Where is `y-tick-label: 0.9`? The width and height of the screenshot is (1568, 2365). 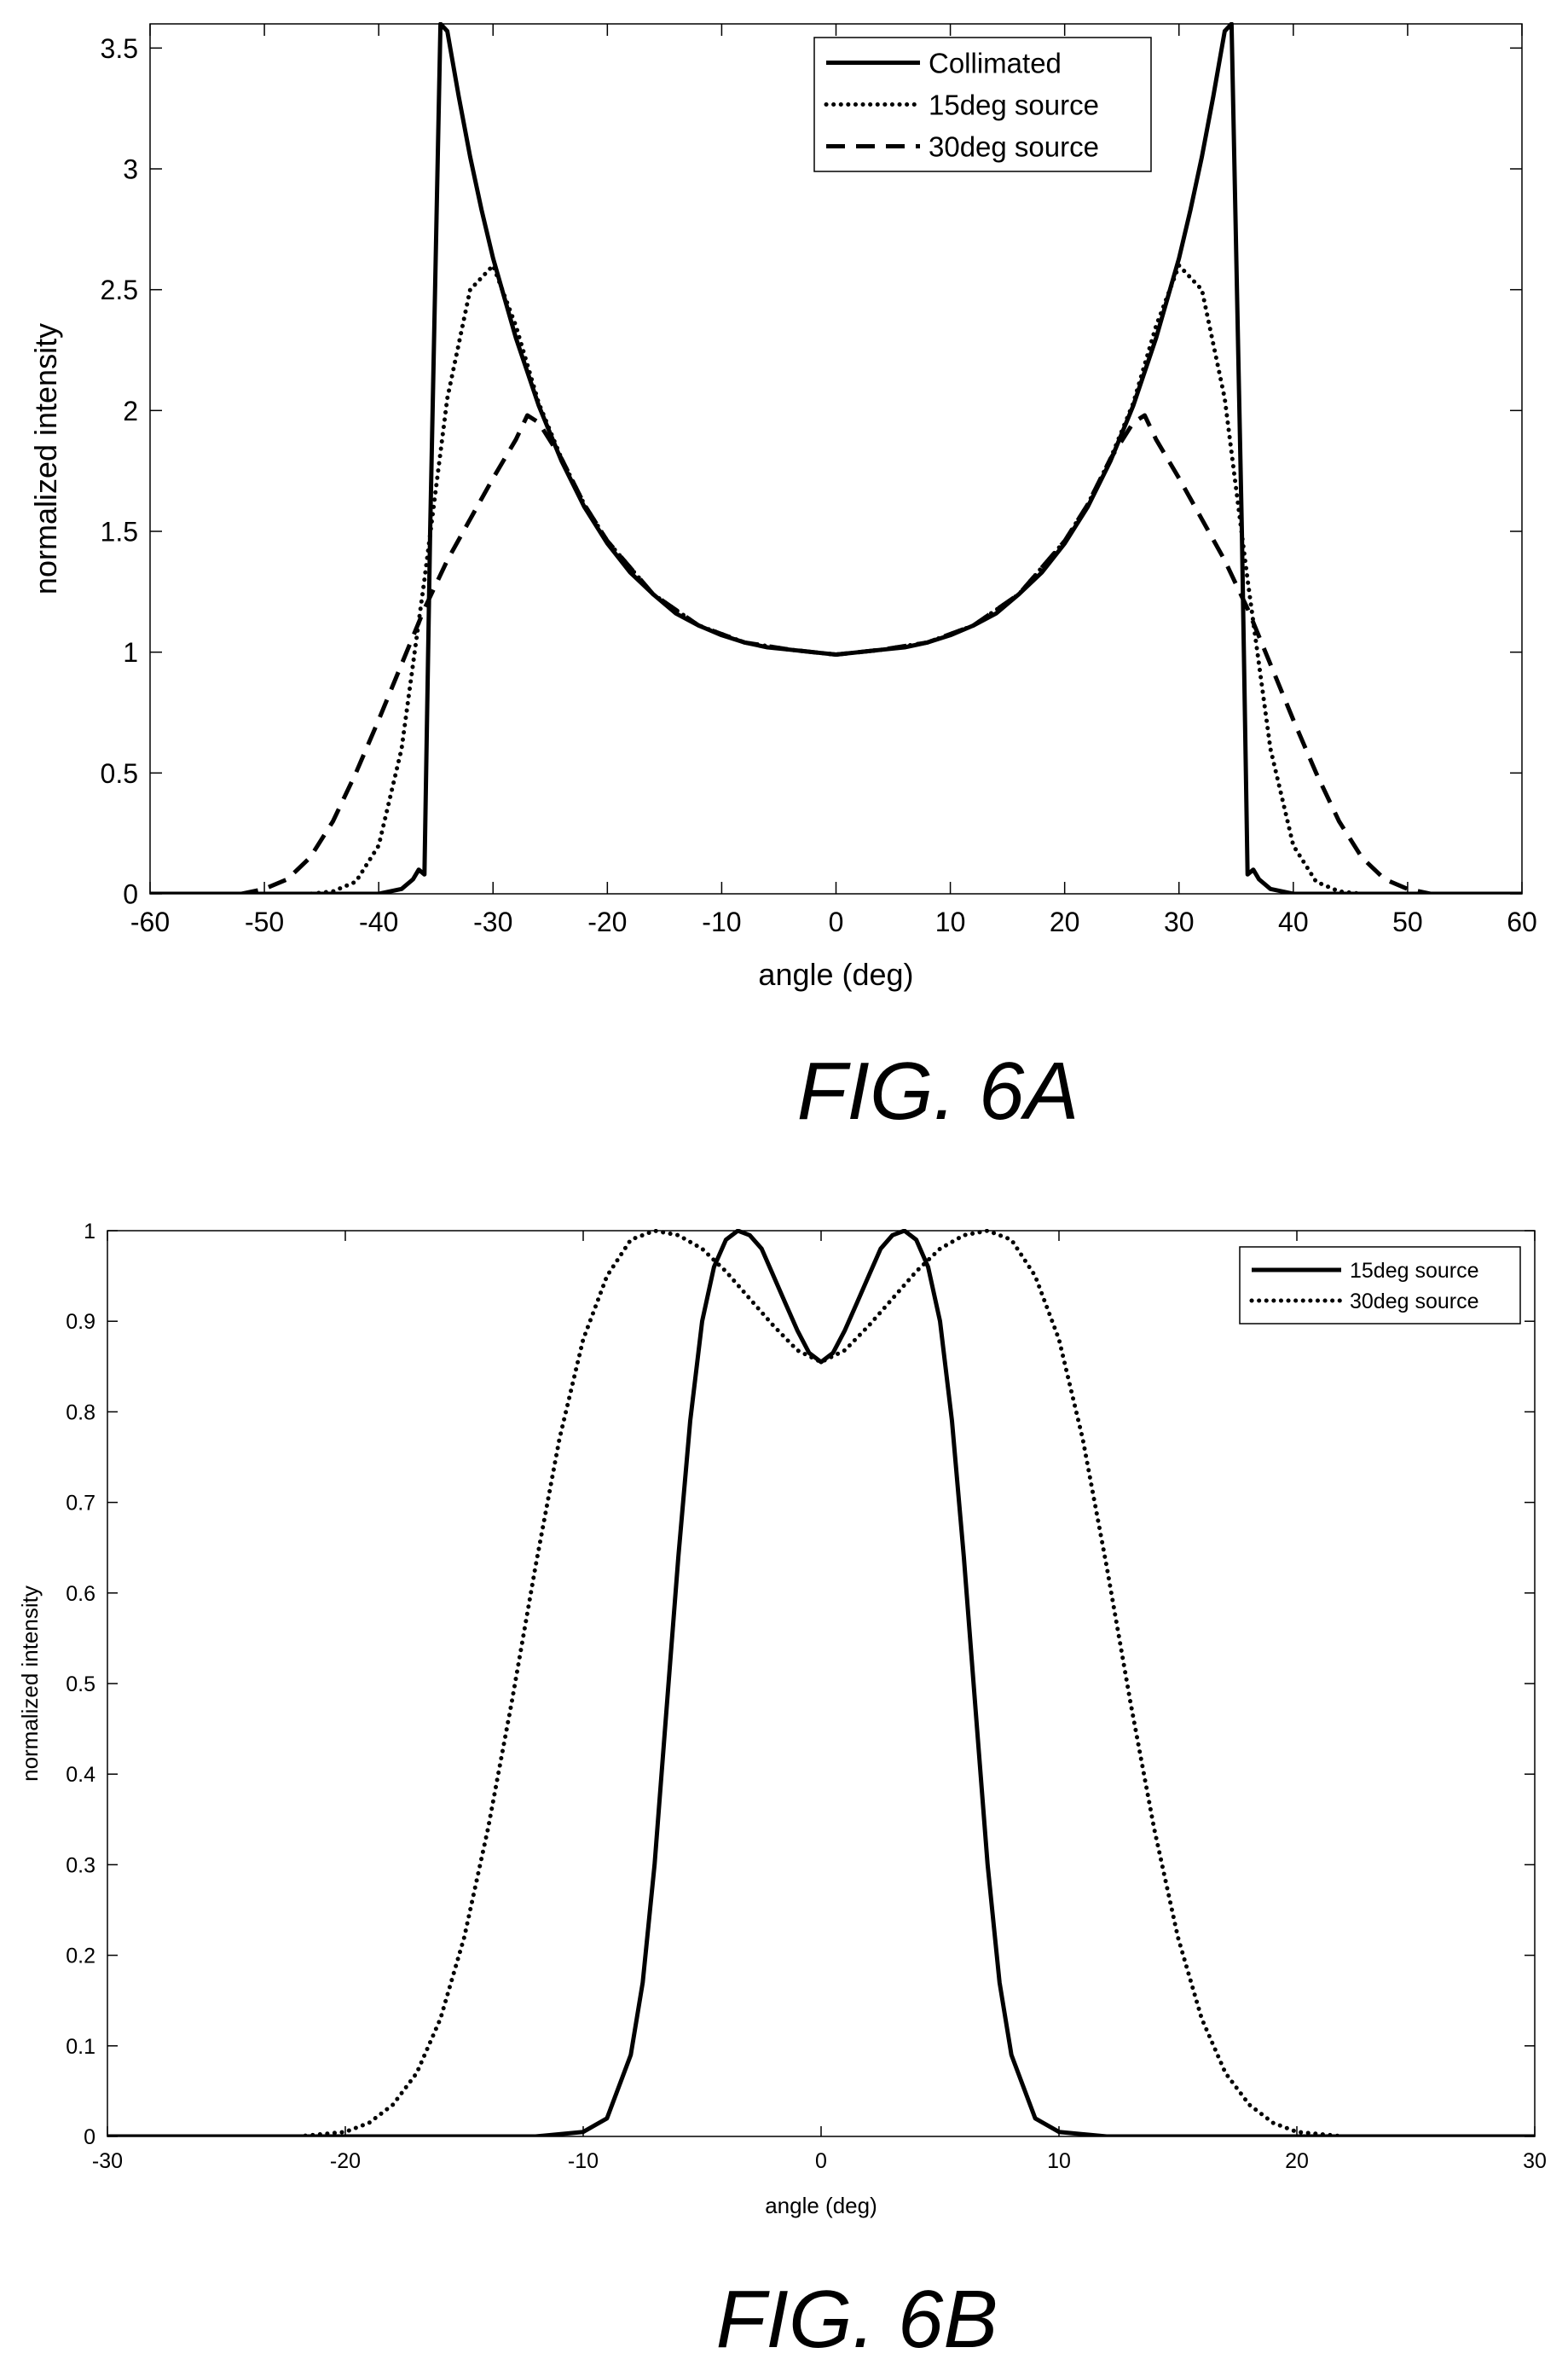 y-tick-label: 0.9 is located at coordinates (80, 1322).